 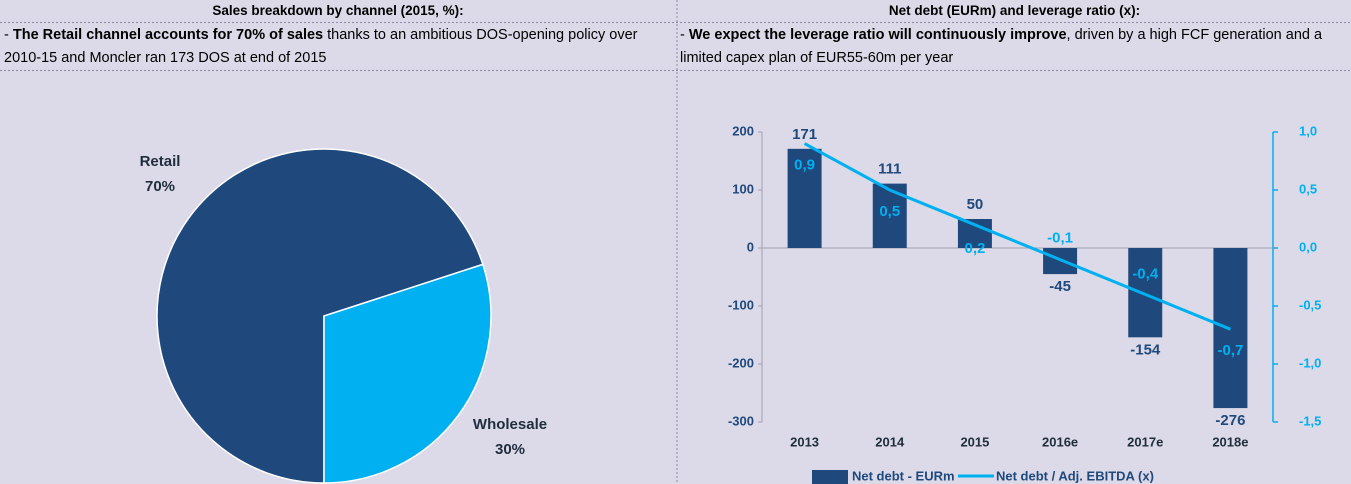 I want to click on pie-label: Retail, so click(x=160, y=161).